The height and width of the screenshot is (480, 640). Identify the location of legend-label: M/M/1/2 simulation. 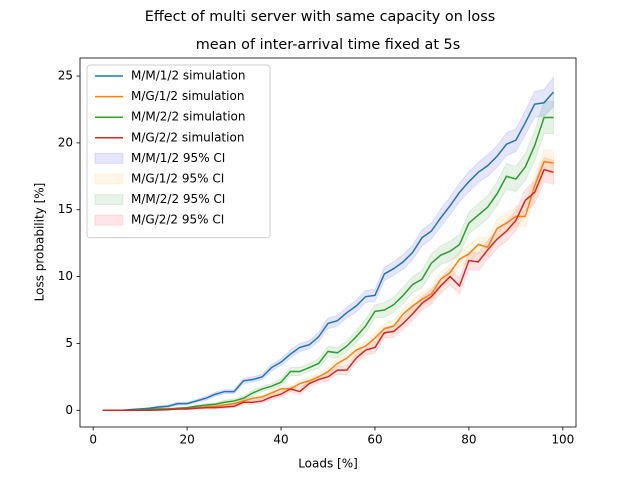
(188, 76).